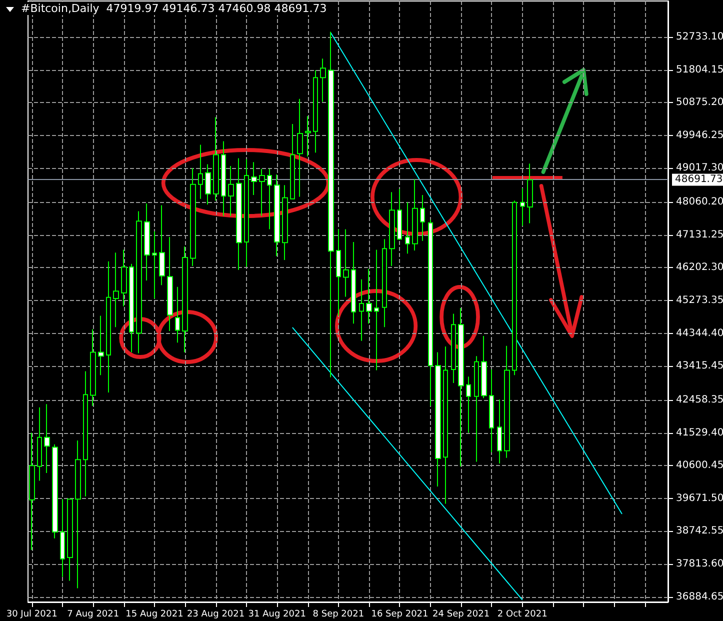 Image resolution: width=723 pixels, height=621 pixels. What do you see at coordinates (699, 498) in the screenshot?
I see `y-tick-label: 39671.50` at bounding box center [699, 498].